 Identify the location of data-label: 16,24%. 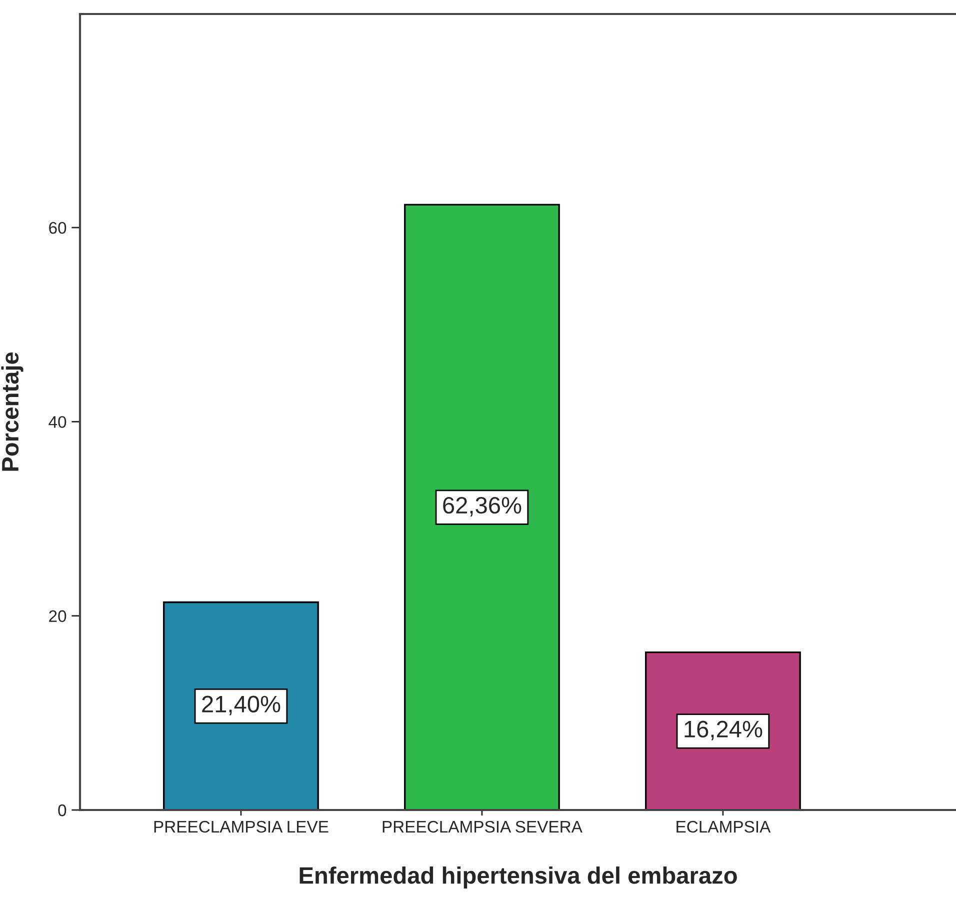
(723, 730).